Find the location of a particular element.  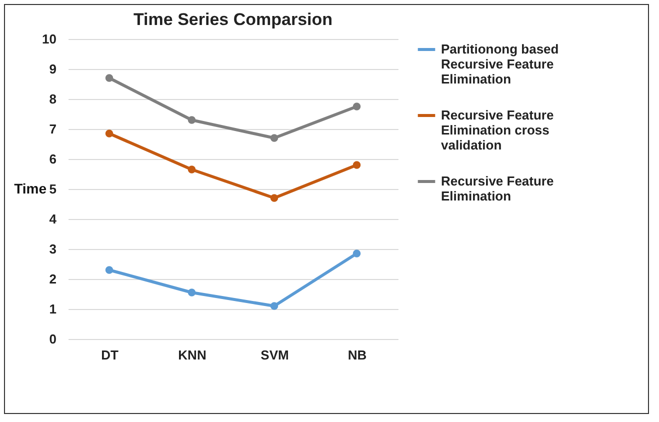

legend-label: Partitionong based Recursive Feature Elimination is located at coordinates (500, 64).